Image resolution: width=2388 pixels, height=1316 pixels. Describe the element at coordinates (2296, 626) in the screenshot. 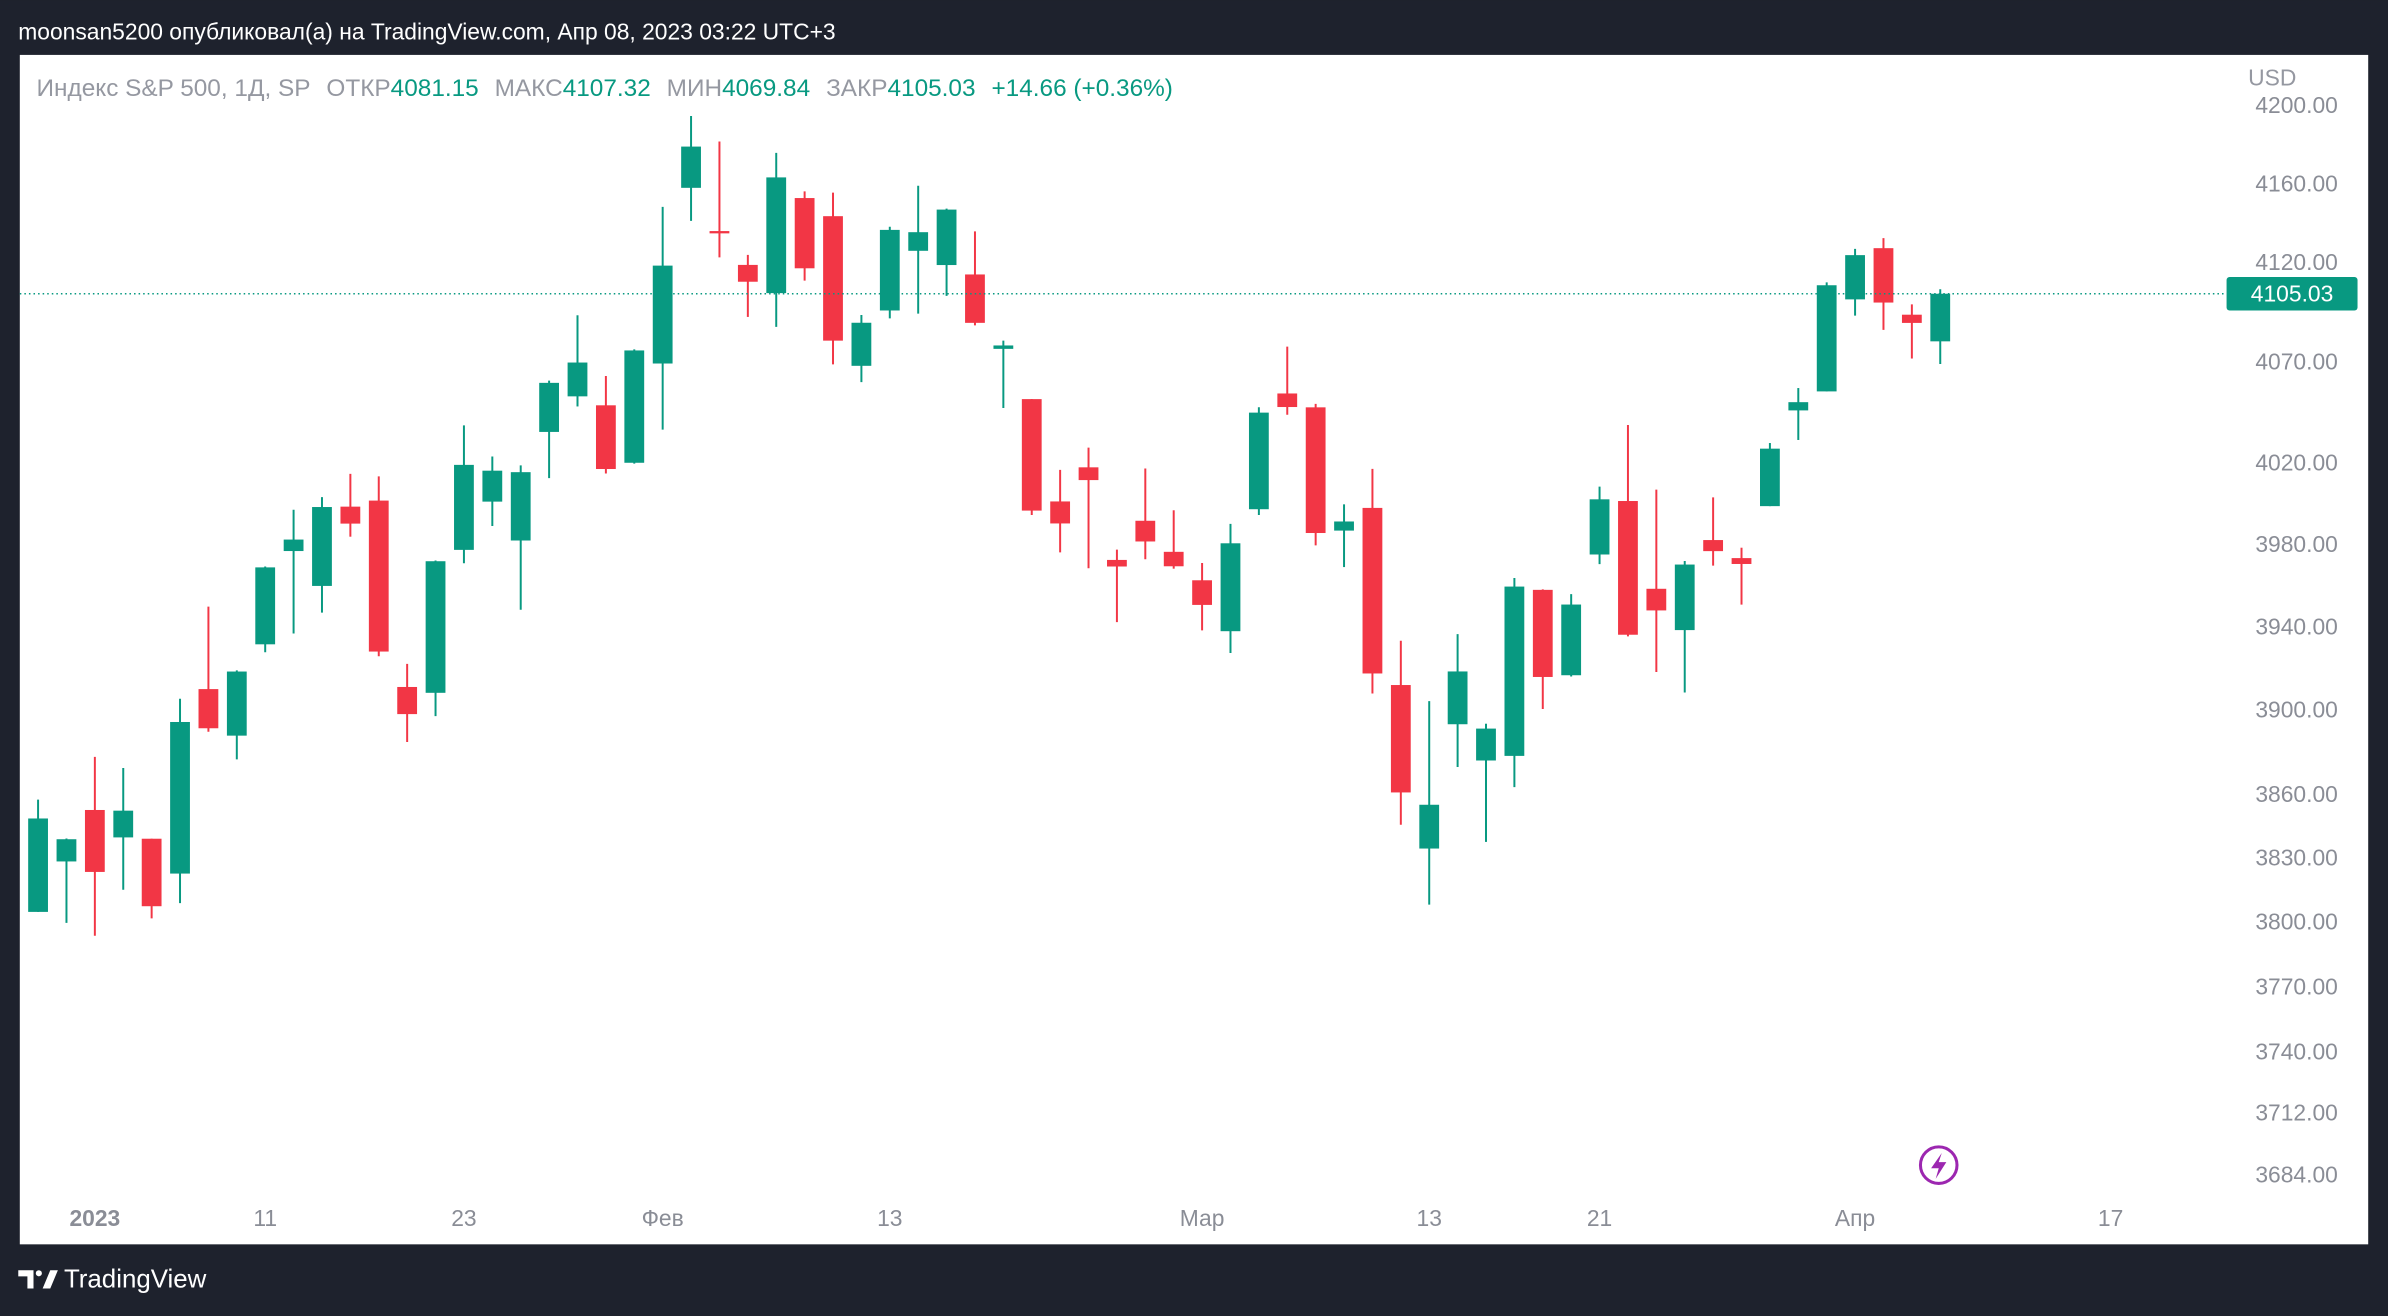

I see `y-tick-label: 3940.00` at that location.